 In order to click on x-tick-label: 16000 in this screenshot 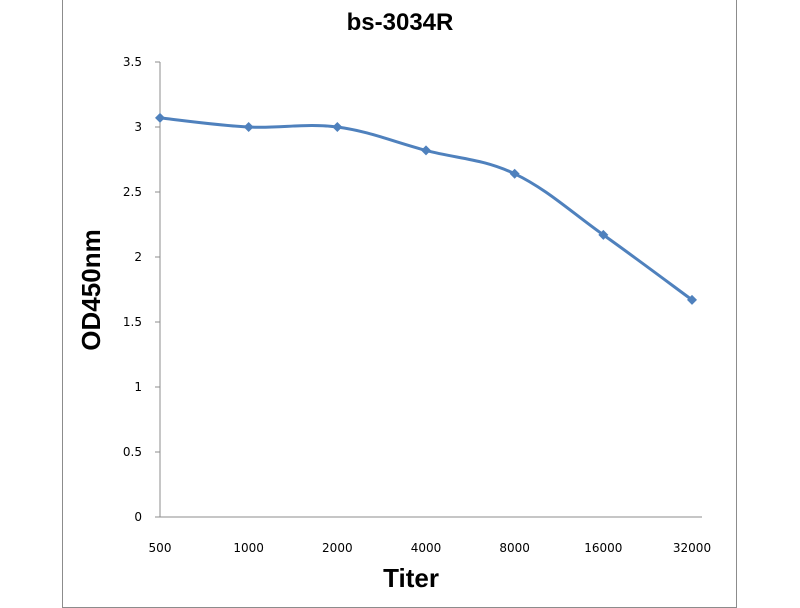, I will do `click(603, 548)`.